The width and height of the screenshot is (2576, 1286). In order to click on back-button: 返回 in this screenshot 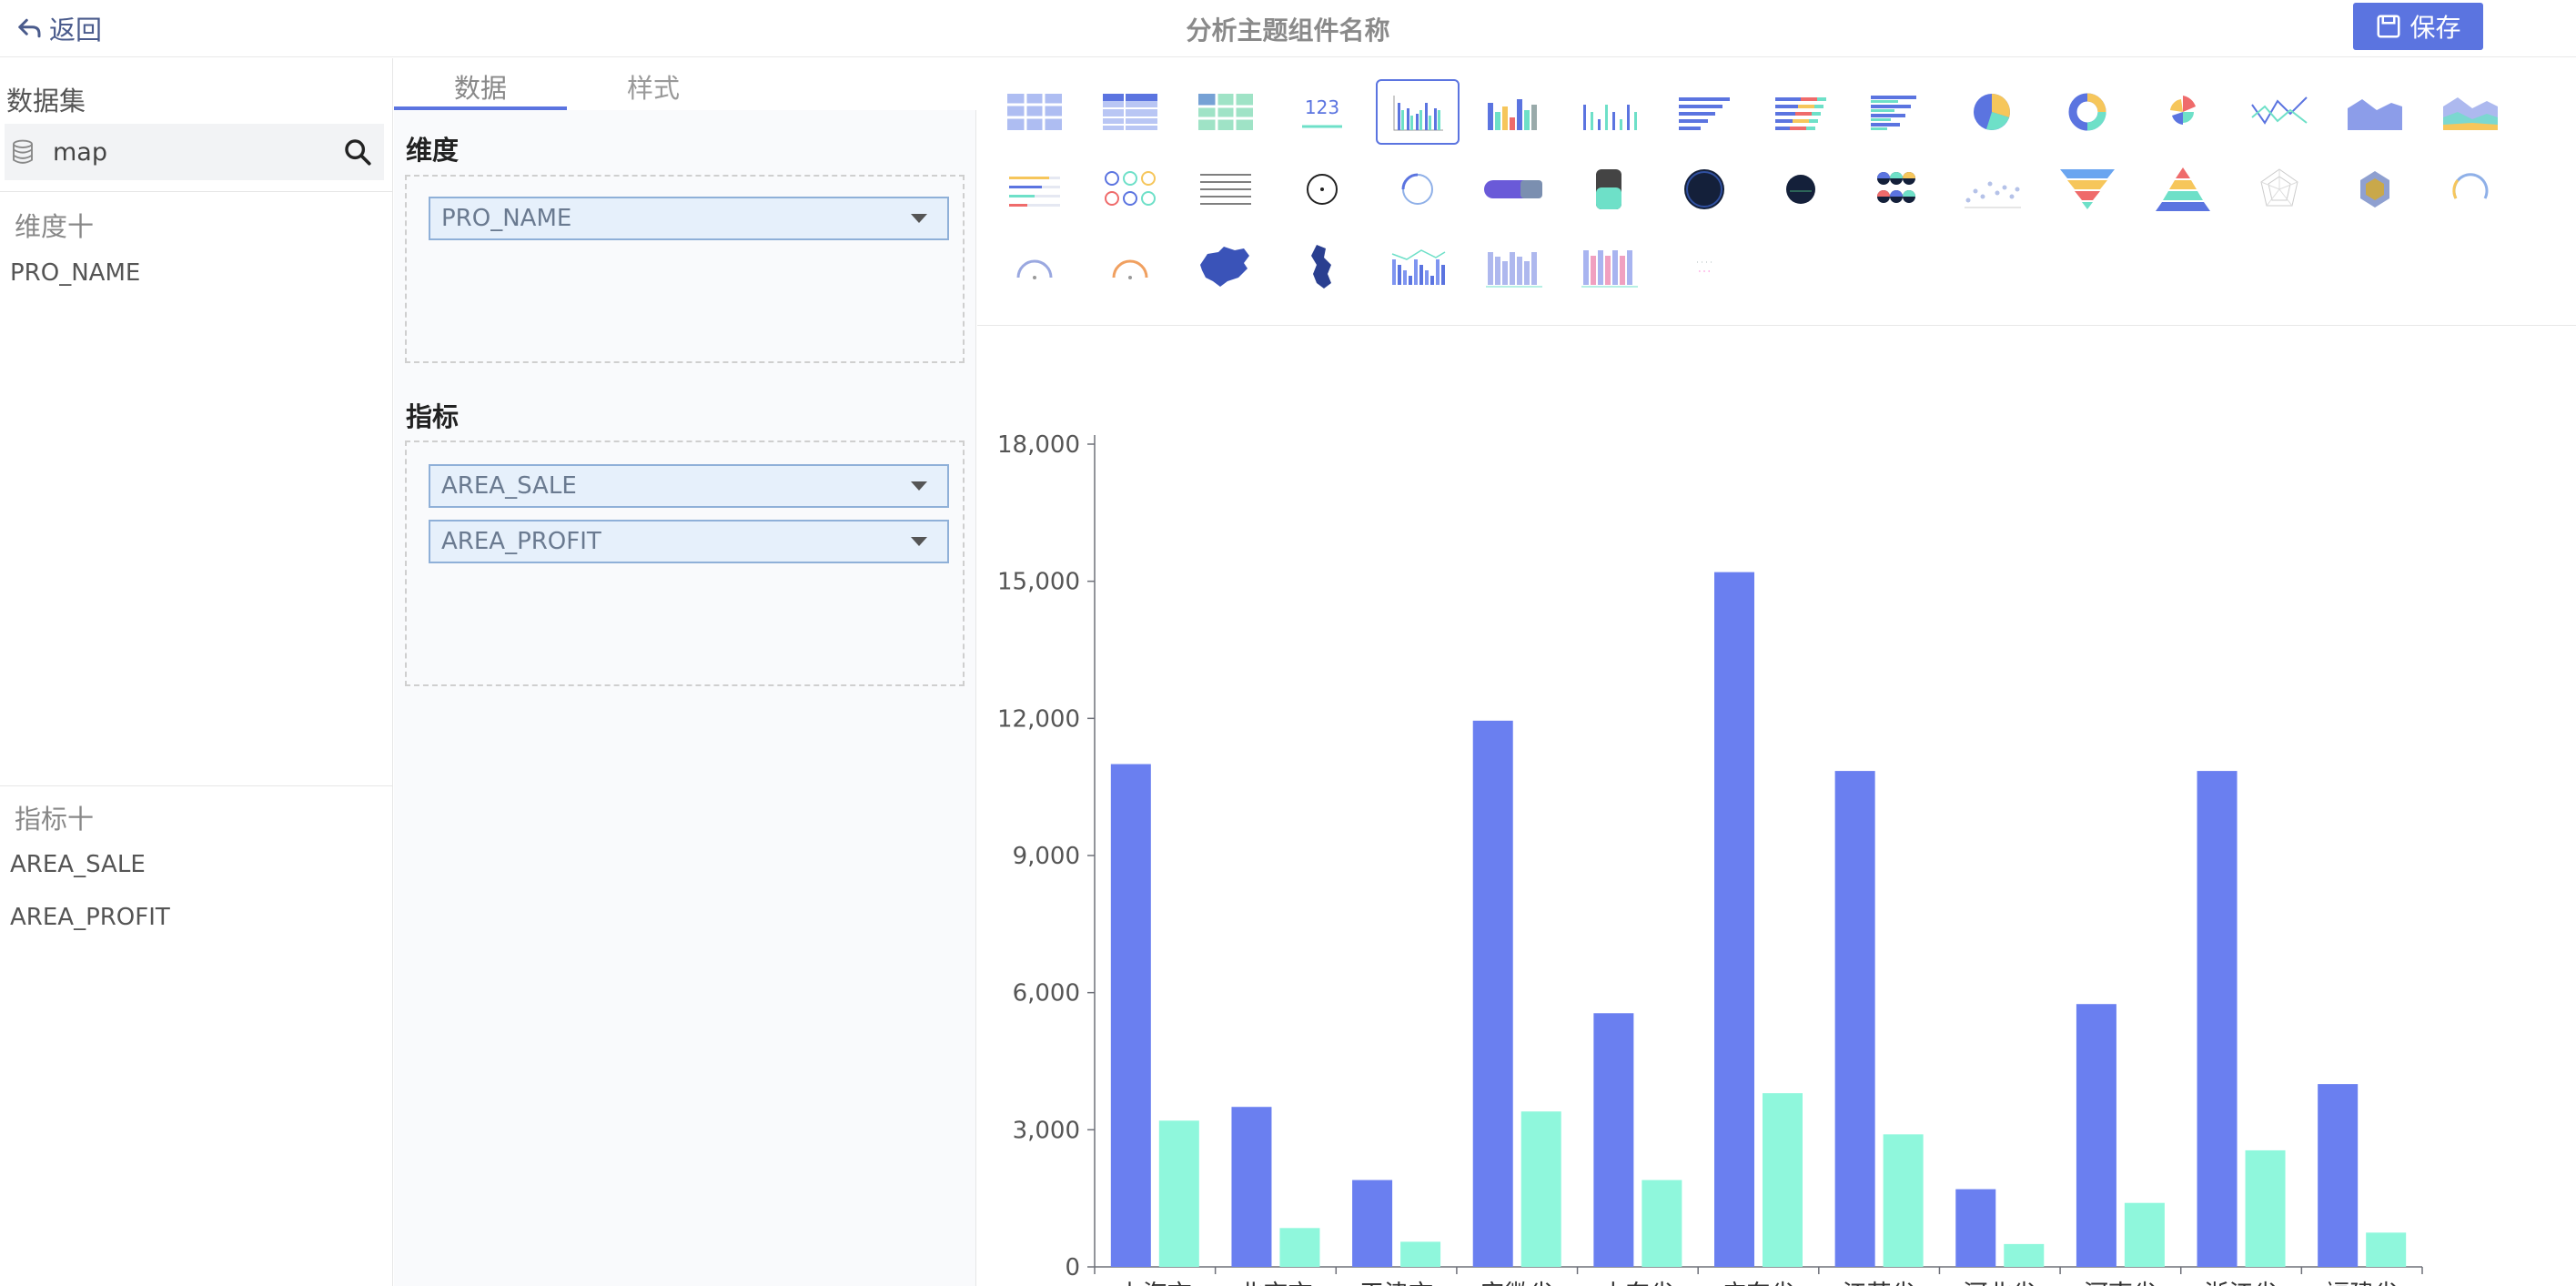, I will do `click(59, 28)`.